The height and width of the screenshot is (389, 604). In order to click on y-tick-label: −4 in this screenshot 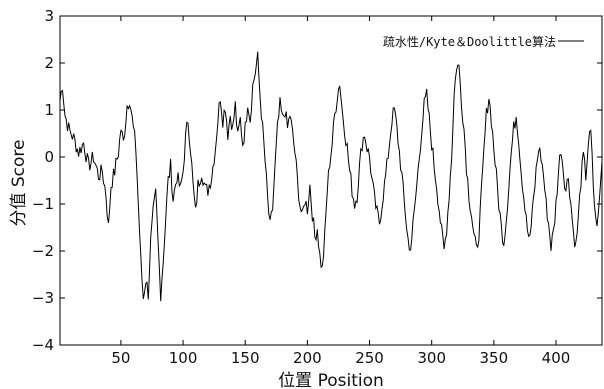, I will do `click(43, 345)`.